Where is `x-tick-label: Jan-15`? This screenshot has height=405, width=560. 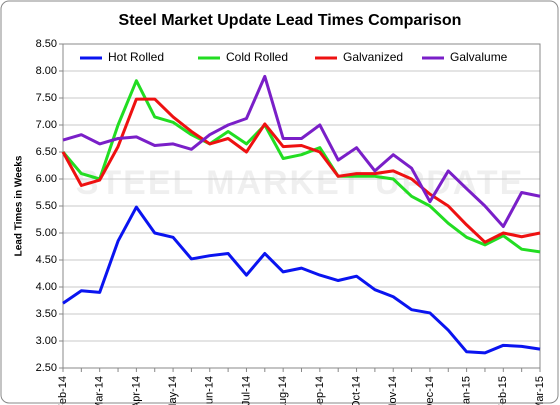 x-tick-label: Jan-15 is located at coordinates (467, 390).